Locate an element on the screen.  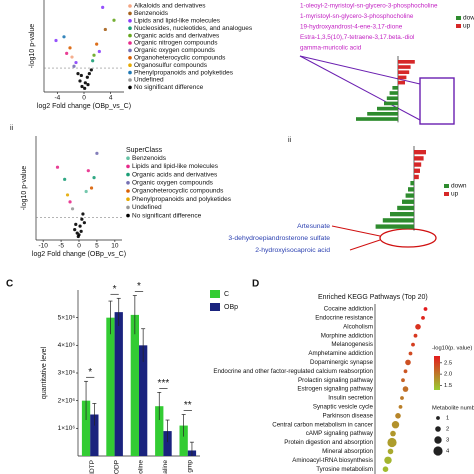
metabolite-label: 2-hydroxyisocaproic acid is located at coordinates (292, 250).